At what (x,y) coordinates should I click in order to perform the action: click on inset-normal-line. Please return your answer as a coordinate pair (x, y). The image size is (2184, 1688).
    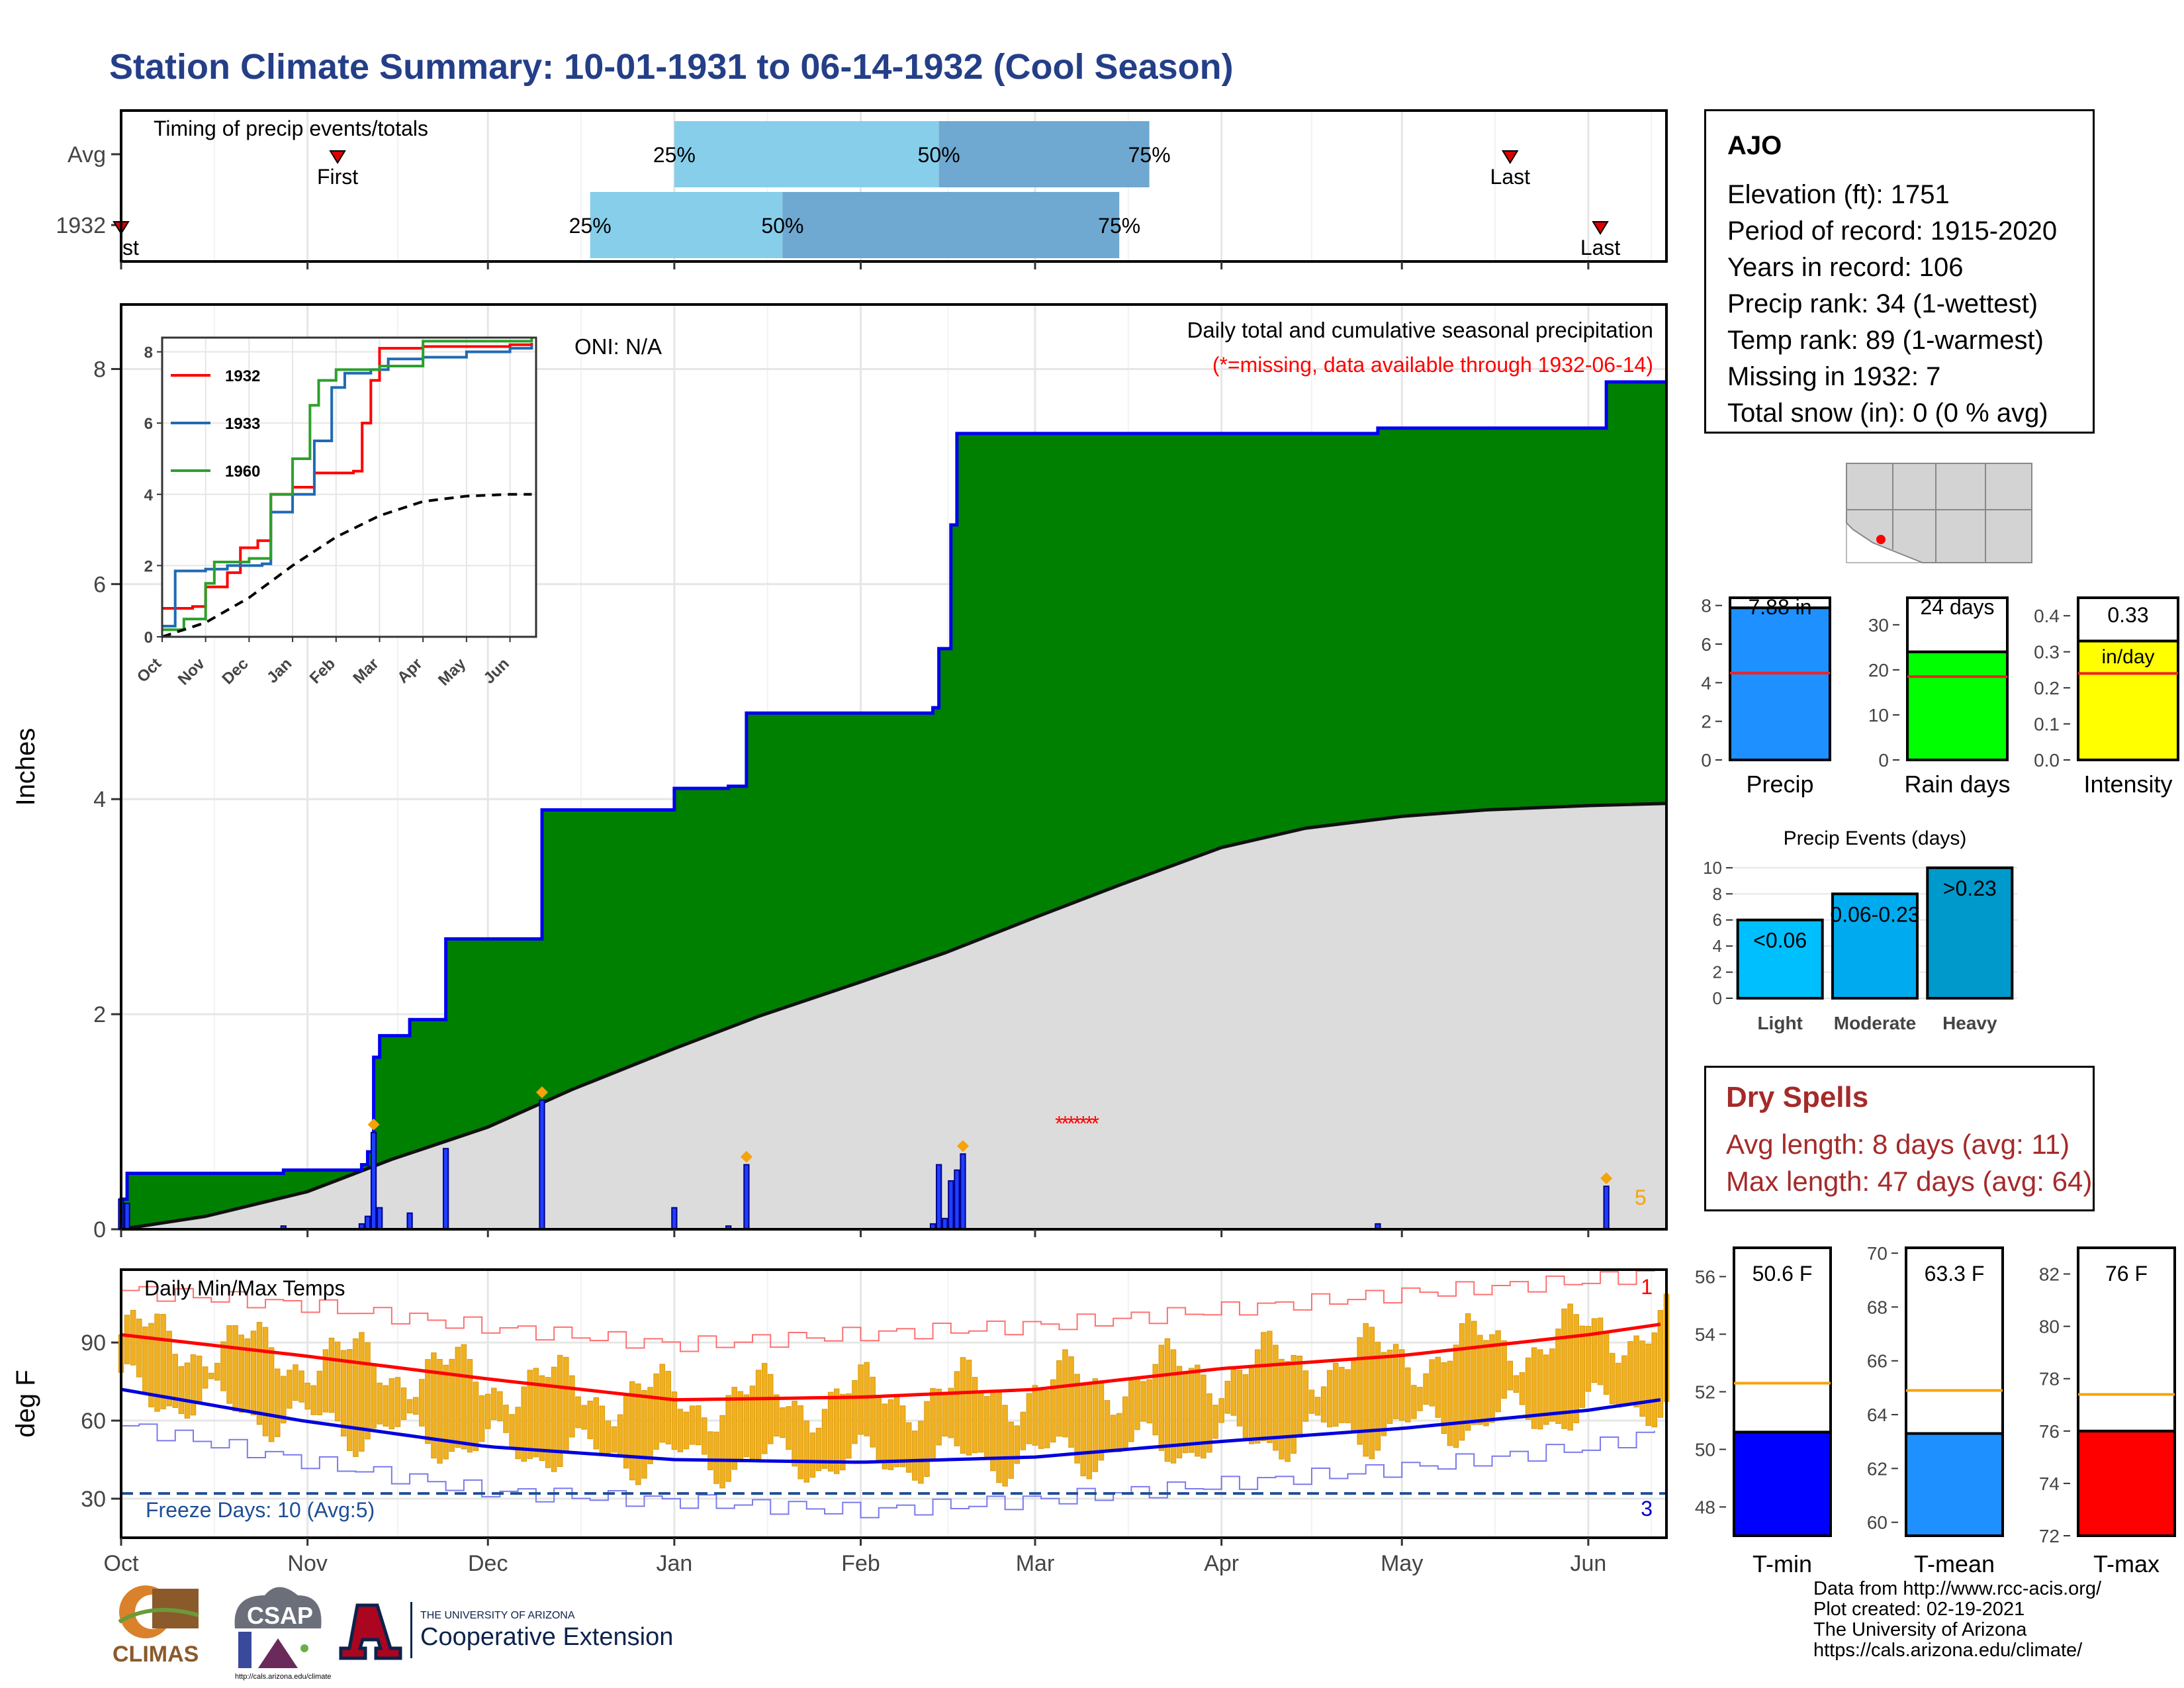
    Looking at the image, I should click on (346, 565).